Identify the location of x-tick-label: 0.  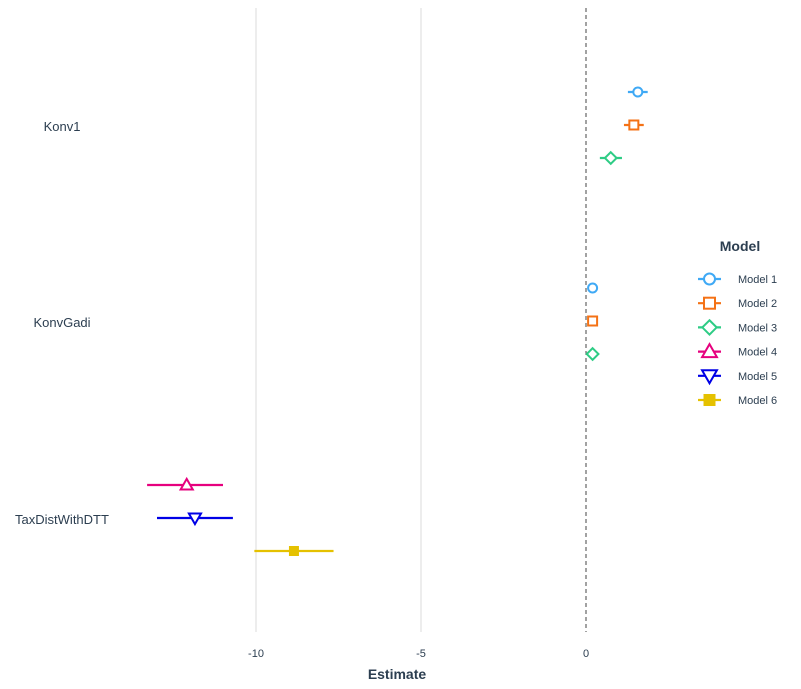
(586, 654).